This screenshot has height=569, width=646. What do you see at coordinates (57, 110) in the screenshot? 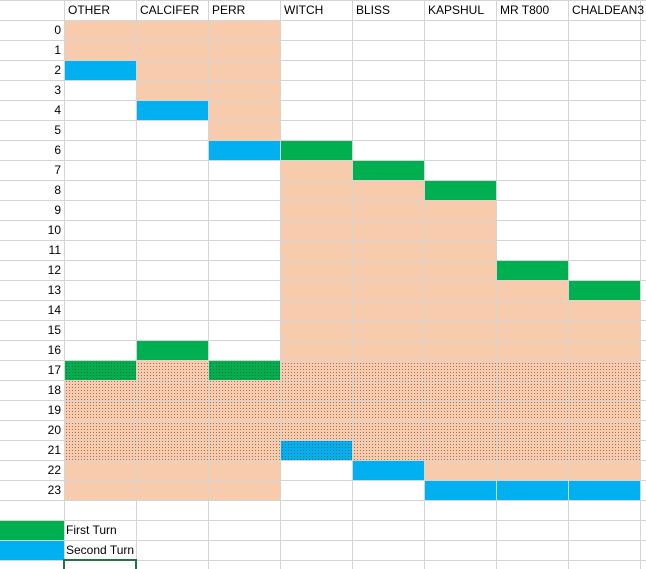
I see `row-number: 4` at bounding box center [57, 110].